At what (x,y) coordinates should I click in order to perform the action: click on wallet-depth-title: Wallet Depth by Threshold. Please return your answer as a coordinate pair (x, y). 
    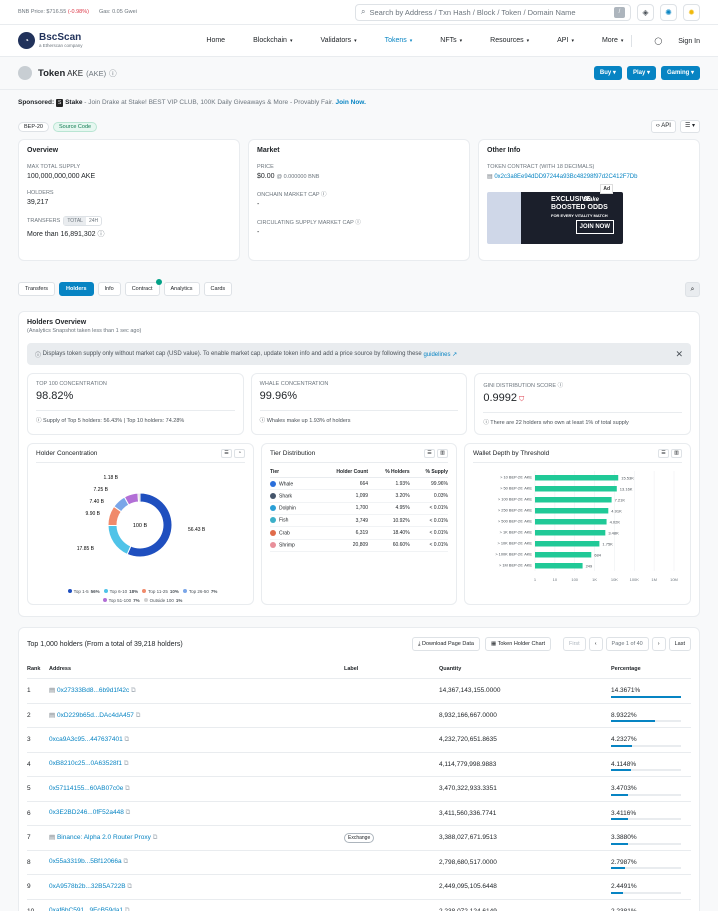
    Looking at the image, I should click on (577, 456).